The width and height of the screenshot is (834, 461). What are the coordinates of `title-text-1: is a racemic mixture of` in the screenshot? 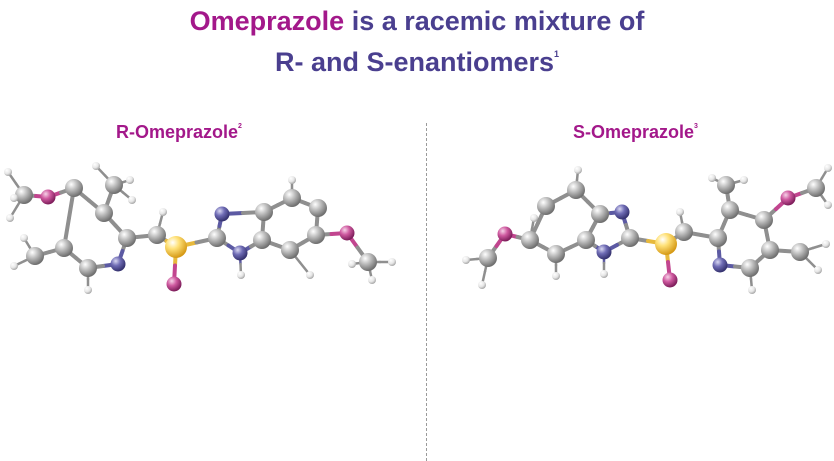 It's located at (494, 21).